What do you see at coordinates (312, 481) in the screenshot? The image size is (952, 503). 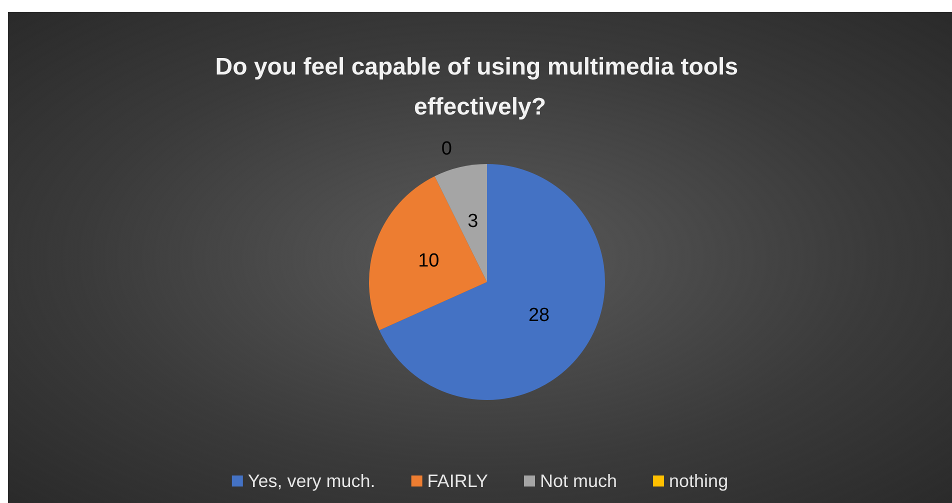 I see `legend-label: Yes, very much.` at bounding box center [312, 481].